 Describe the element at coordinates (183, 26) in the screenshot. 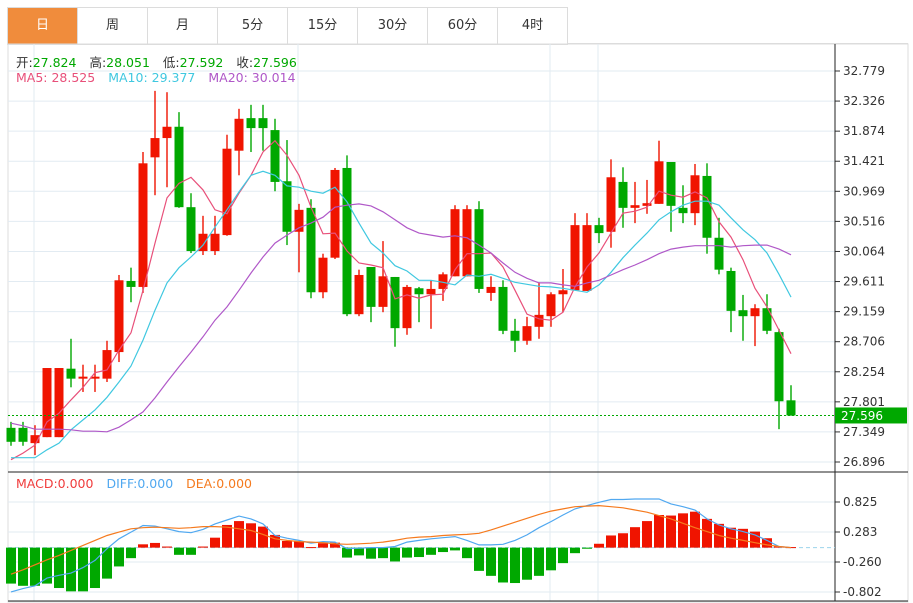

I see `tab-2: 月` at that location.